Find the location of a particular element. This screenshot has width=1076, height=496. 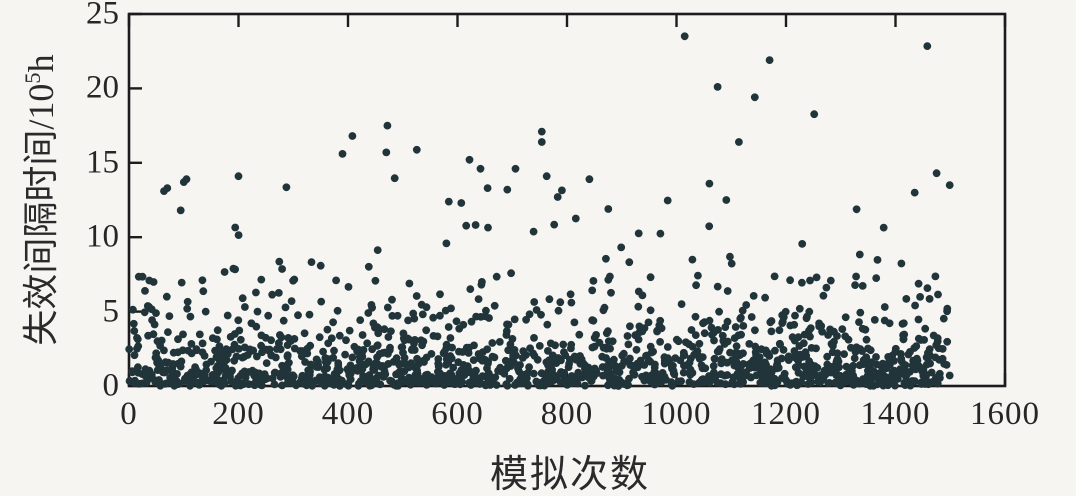

x-tick-label: 0 is located at coordinates (129, 414).